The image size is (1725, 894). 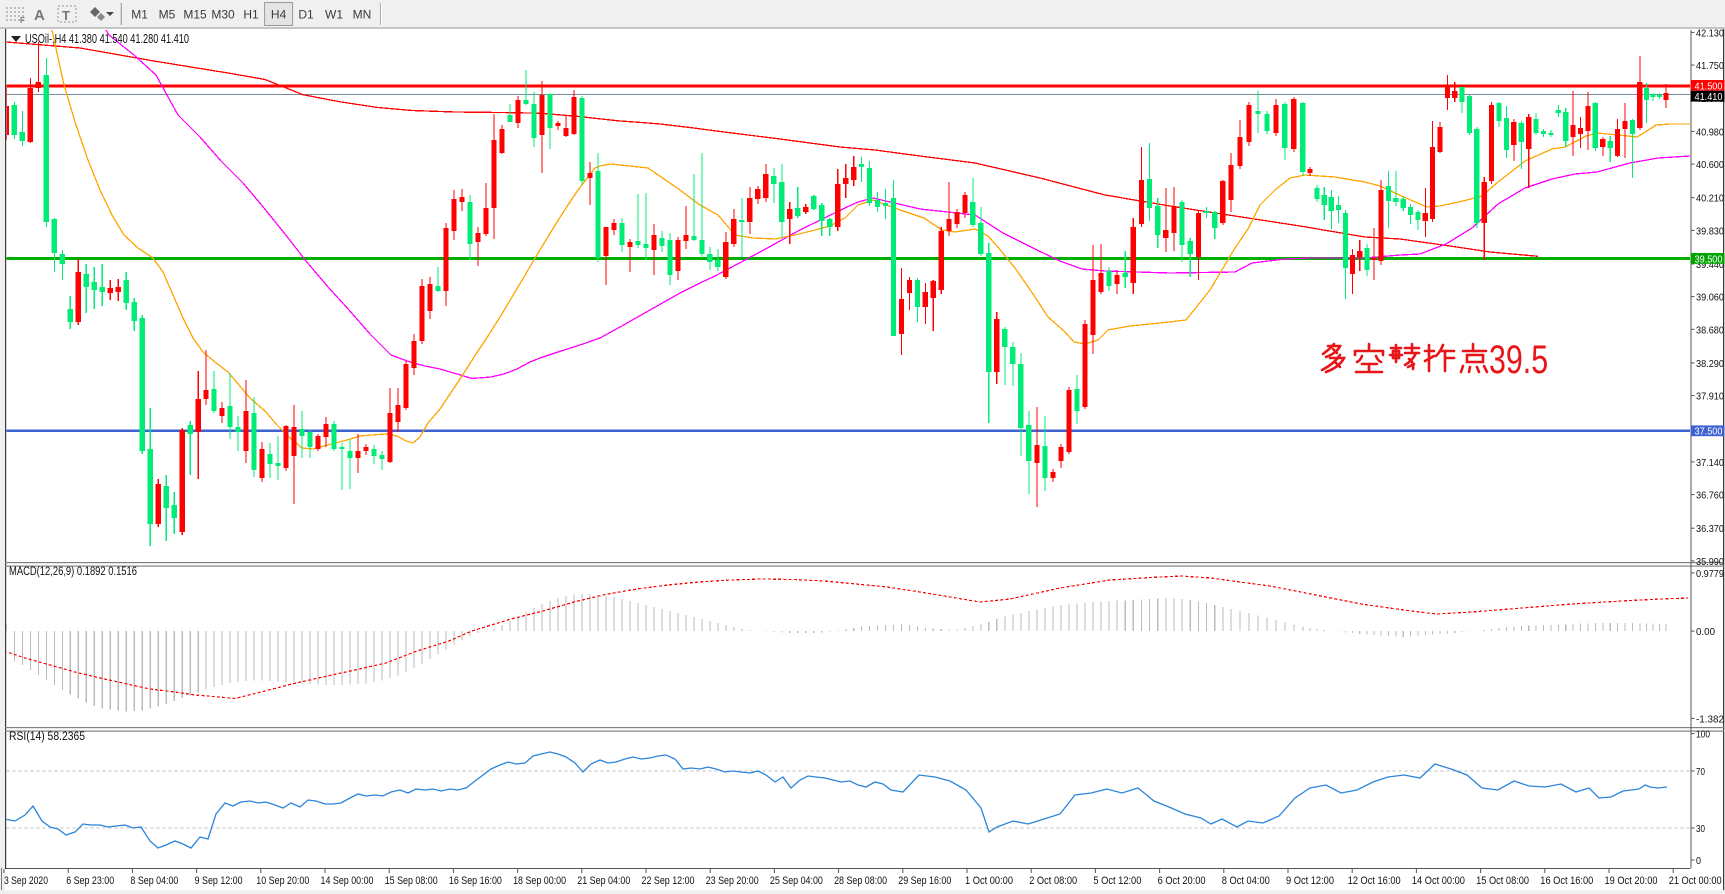 I want to click on svg-text: 15 Sep 08:00, so click(x=411, y=881).